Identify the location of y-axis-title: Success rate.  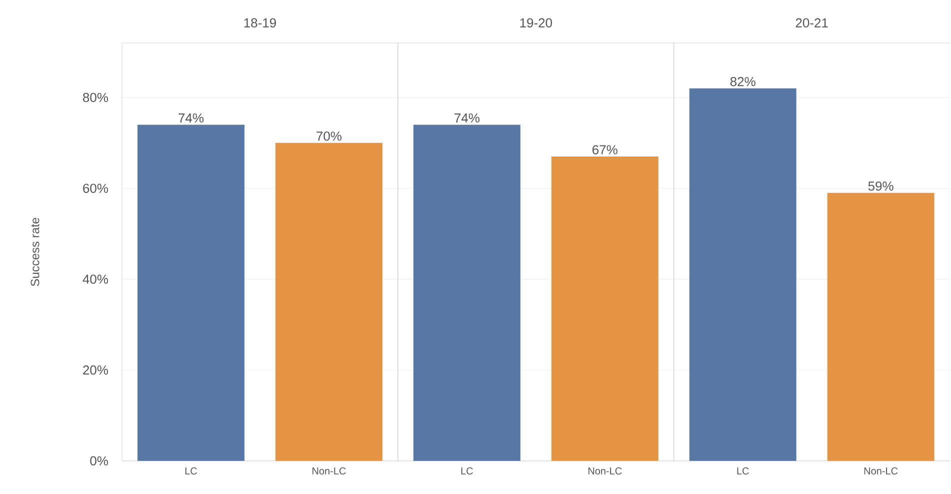
(35, 252).